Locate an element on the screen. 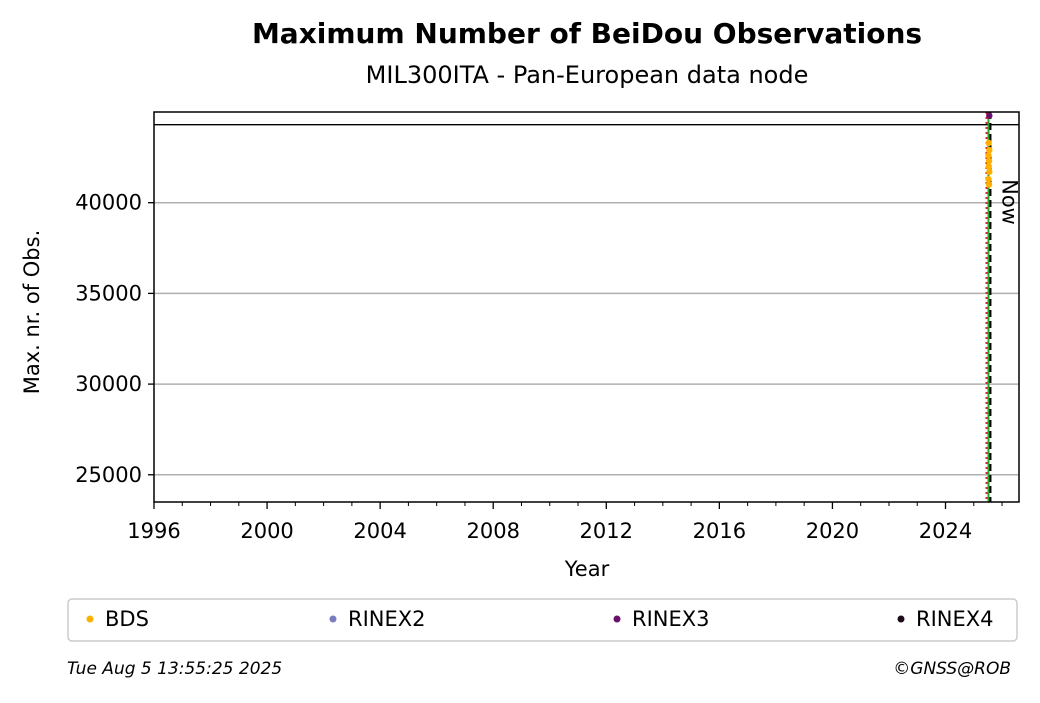 The image size is (1040, 703). x-tick-label: 2016 is located at coordinates (719, 531).